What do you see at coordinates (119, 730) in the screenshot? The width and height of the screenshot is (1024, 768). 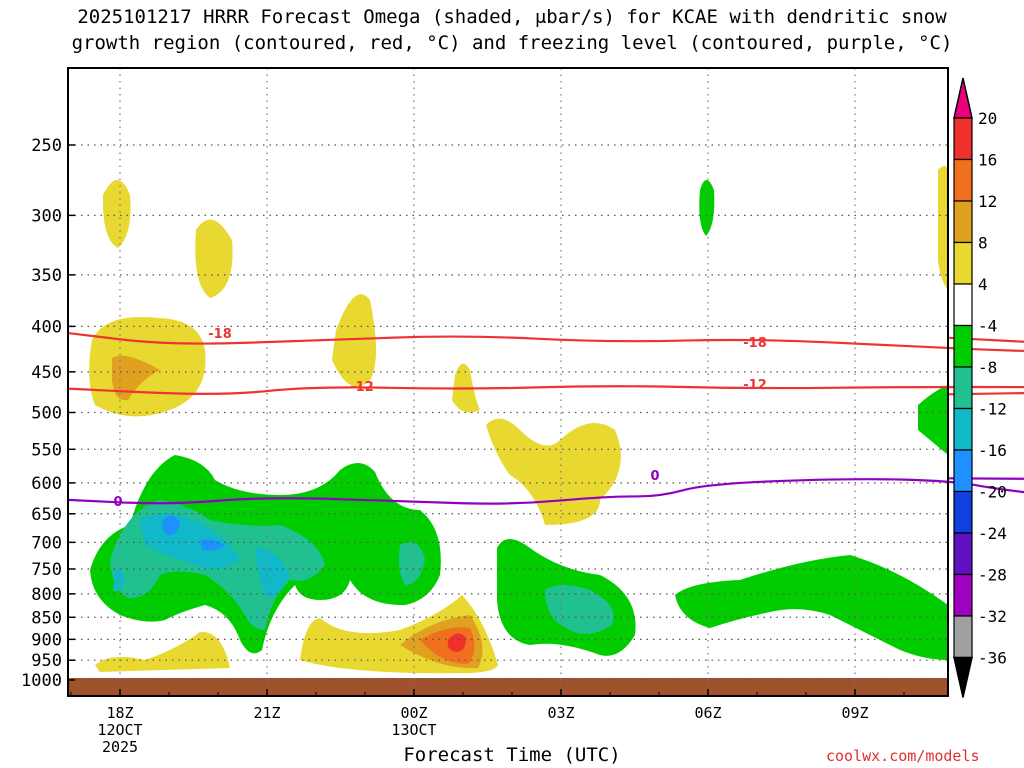 I see `x-tick-date: 12OCT` at bounding box center [119, 730].